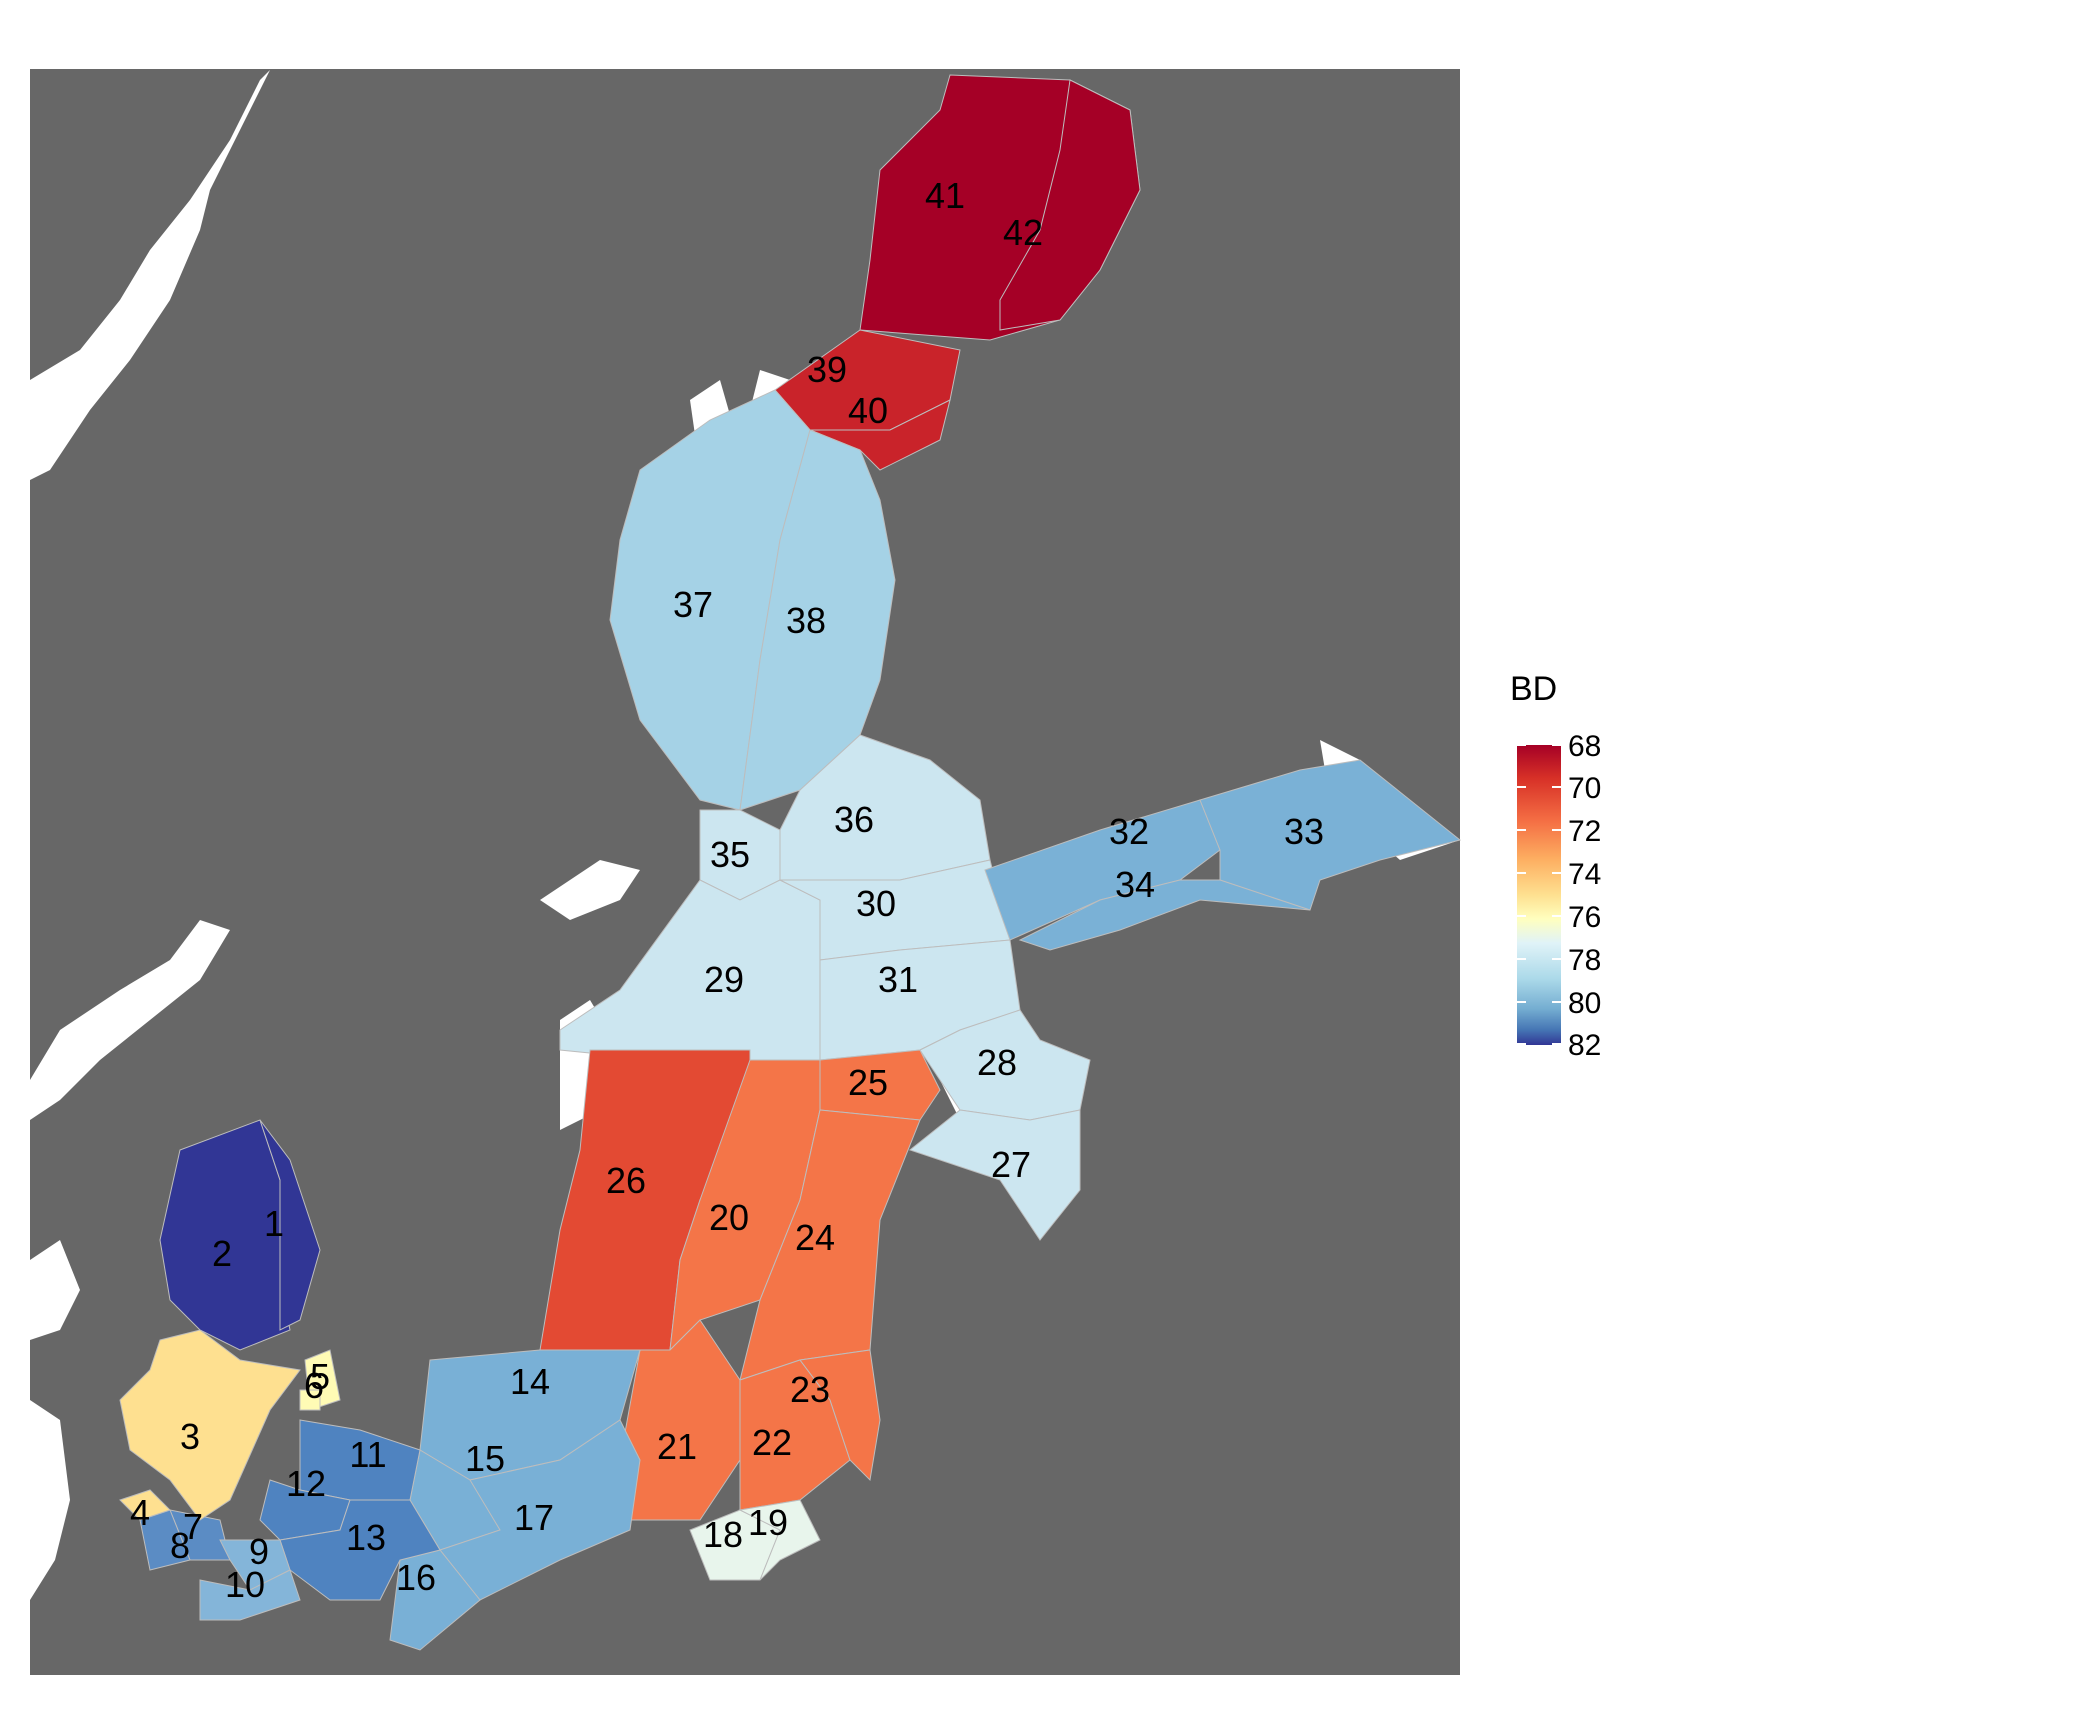  What do you see at coordinates (772, 1442) in the screenshot?
I see `region-label-22: 22` at bounding box center [772, 1442].